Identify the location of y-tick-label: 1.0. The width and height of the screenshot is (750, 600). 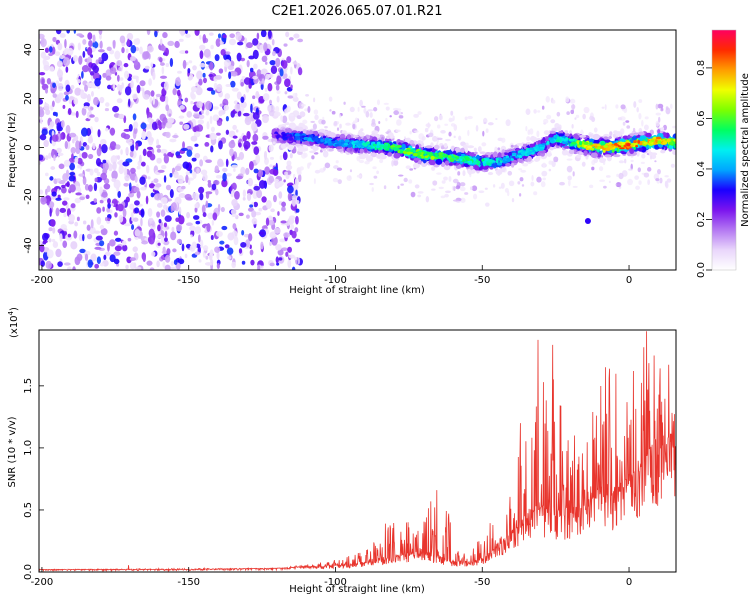
(28, 448).